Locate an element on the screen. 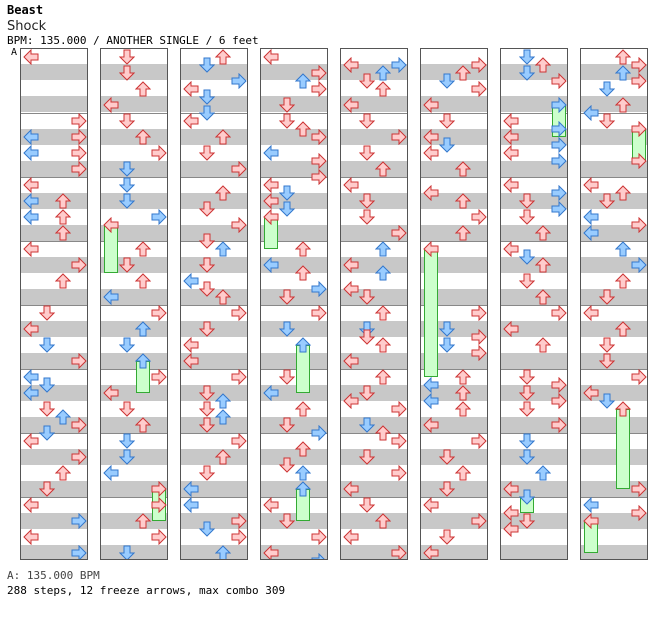 The image size is (672, 620). chart-column is located at coordinates (374, 304).